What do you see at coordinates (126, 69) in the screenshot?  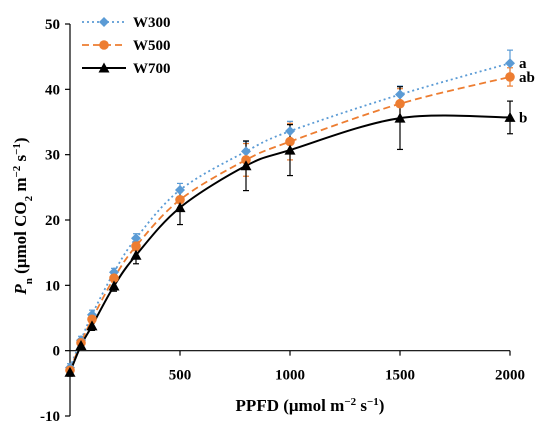 I see `legend-item-w700: W700` at bounding box center [126, 69].